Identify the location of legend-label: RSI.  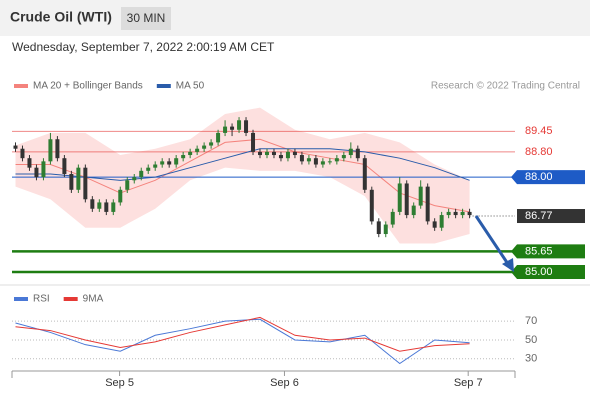
(41, 299).